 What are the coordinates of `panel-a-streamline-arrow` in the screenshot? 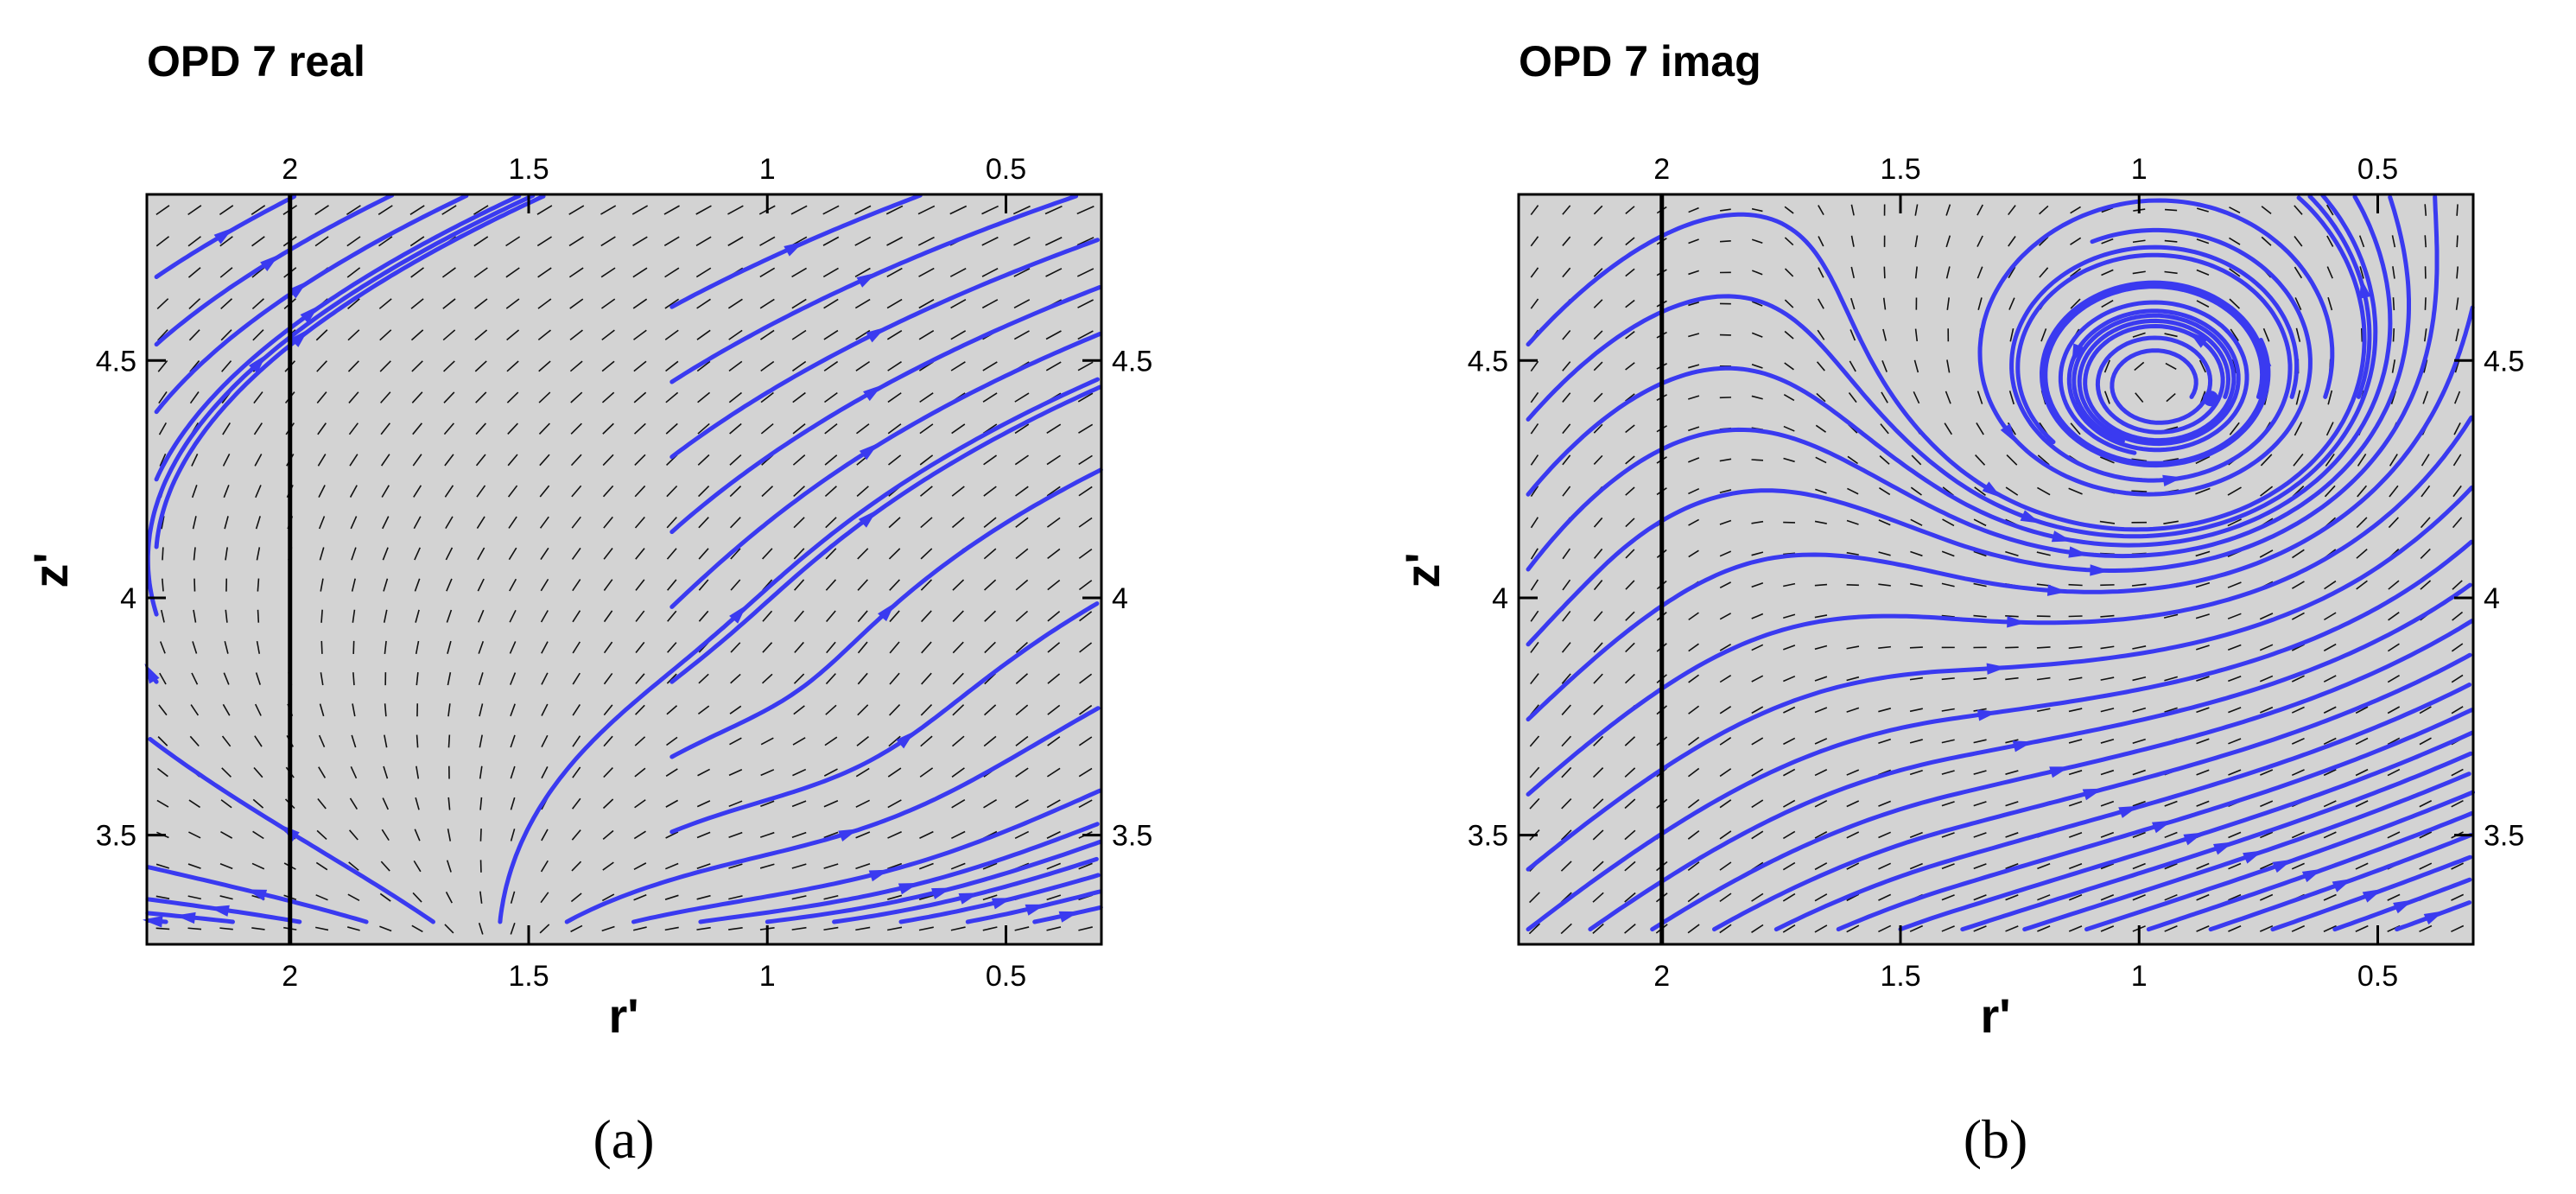 It's located at (941, 893).